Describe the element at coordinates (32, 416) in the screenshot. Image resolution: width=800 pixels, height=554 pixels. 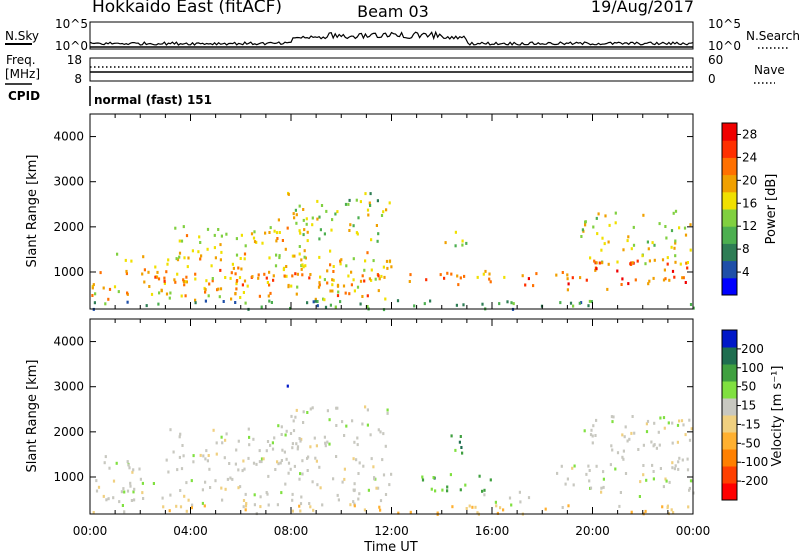
I see `velocity-ylabel: Slant Range [km]` at that location.